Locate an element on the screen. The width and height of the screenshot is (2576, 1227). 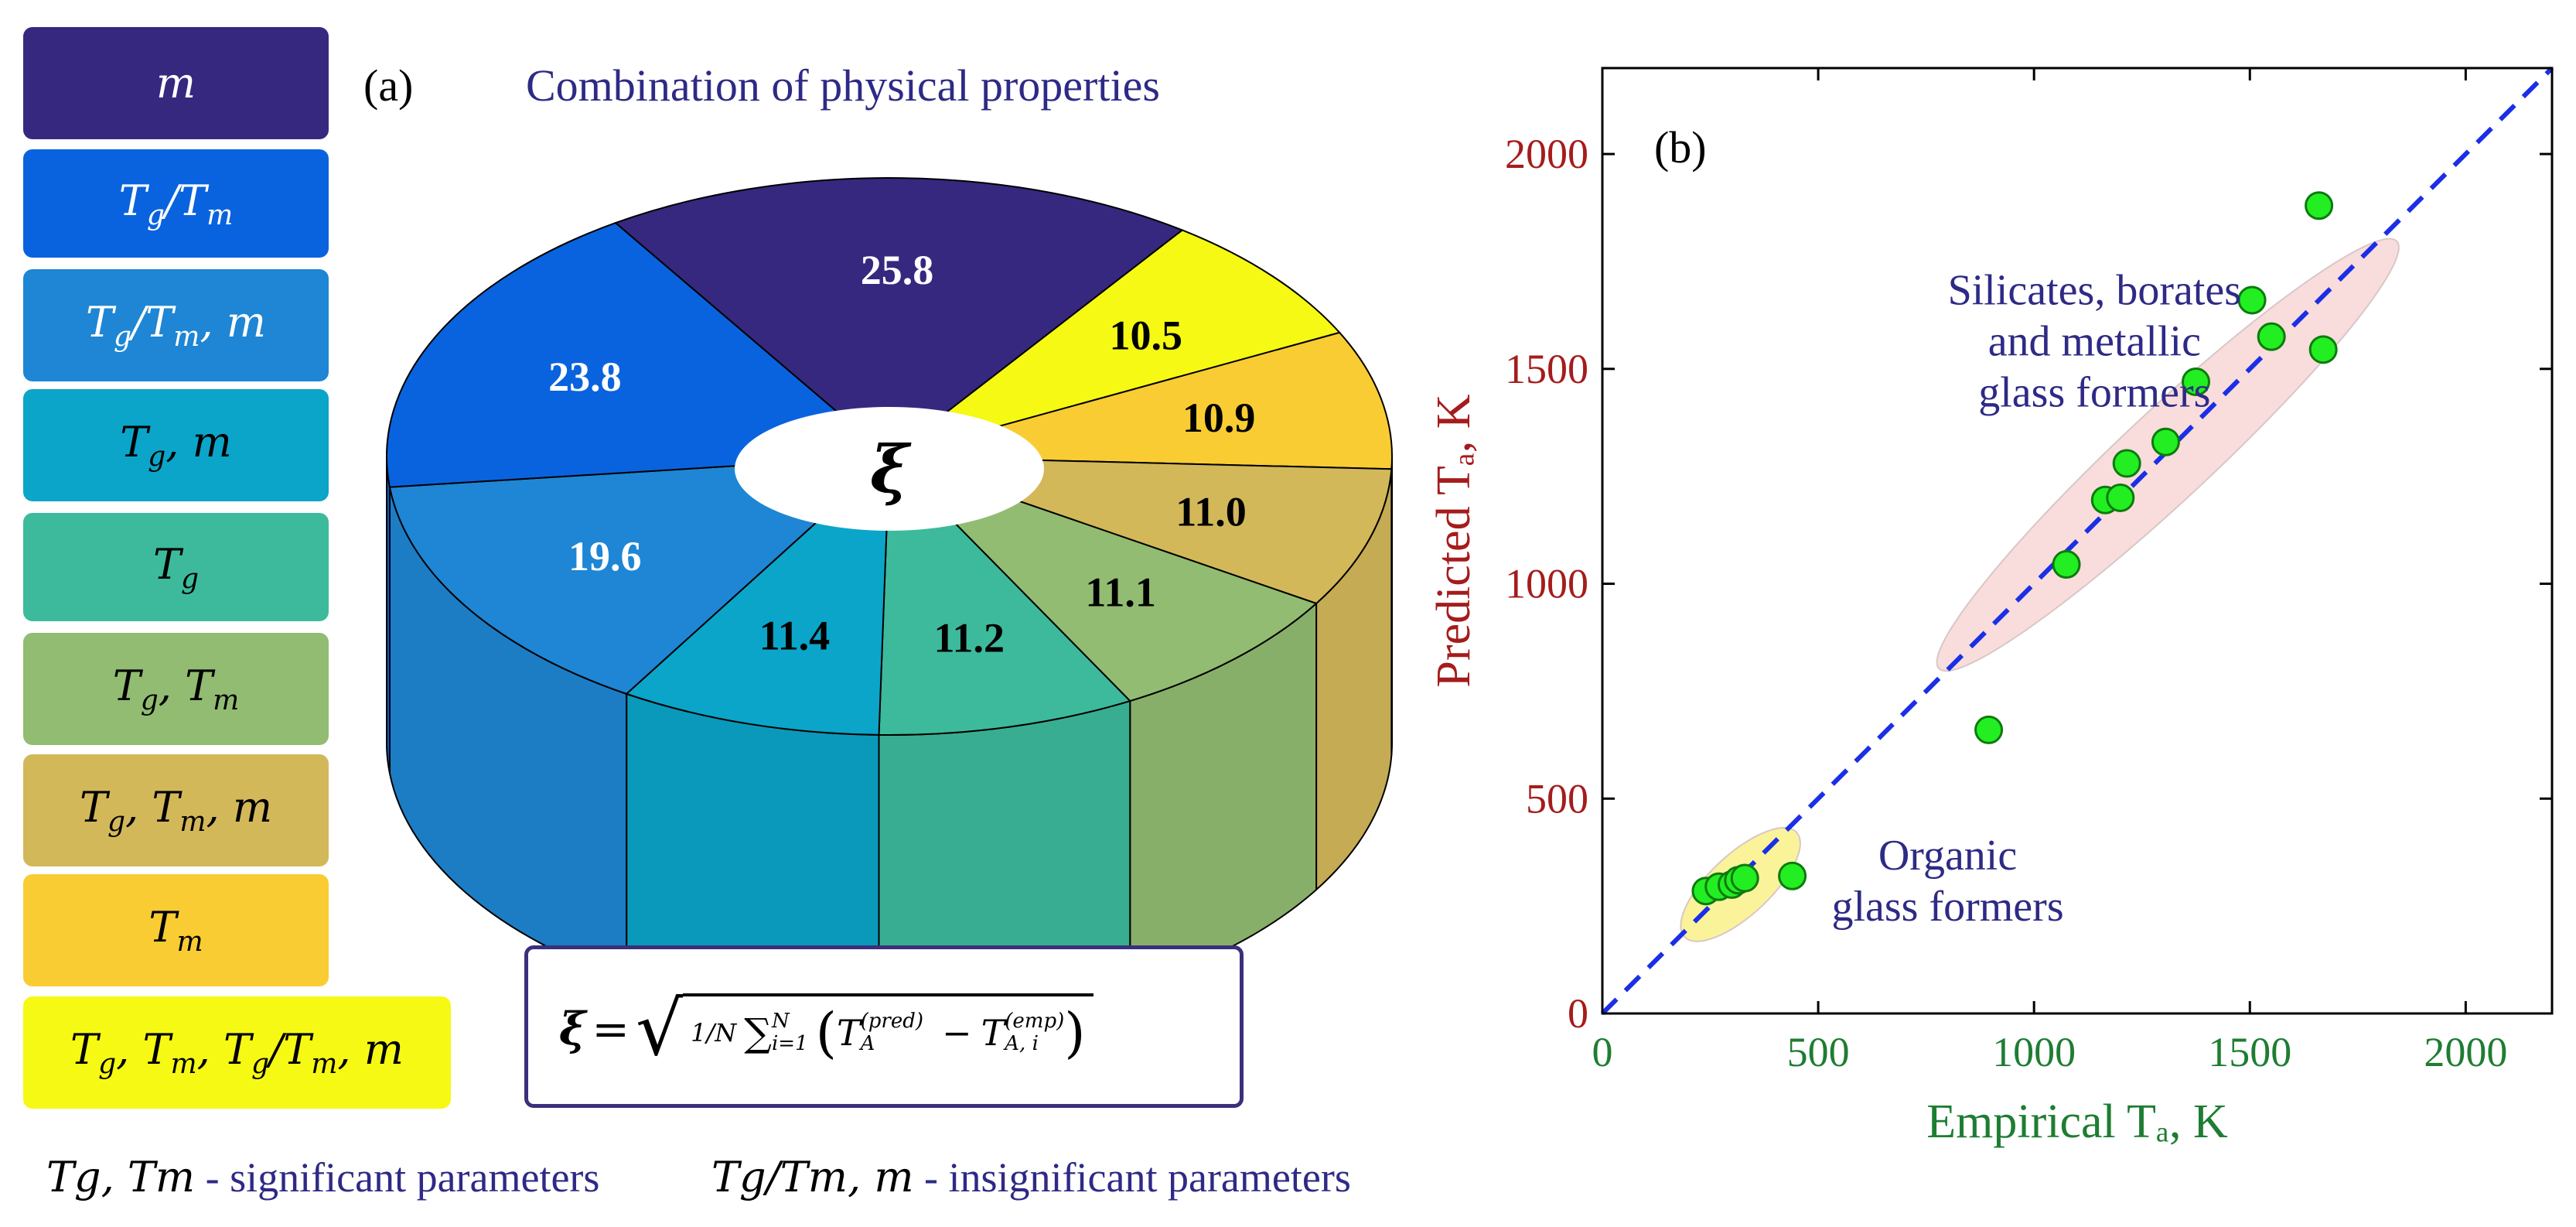
formula-minus: − is located at coordinates (957, 1033).